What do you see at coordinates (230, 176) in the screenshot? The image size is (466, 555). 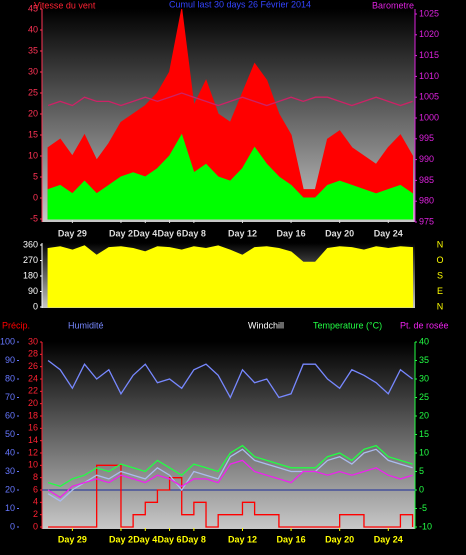 I see `area` at bounding box center [230, 176].